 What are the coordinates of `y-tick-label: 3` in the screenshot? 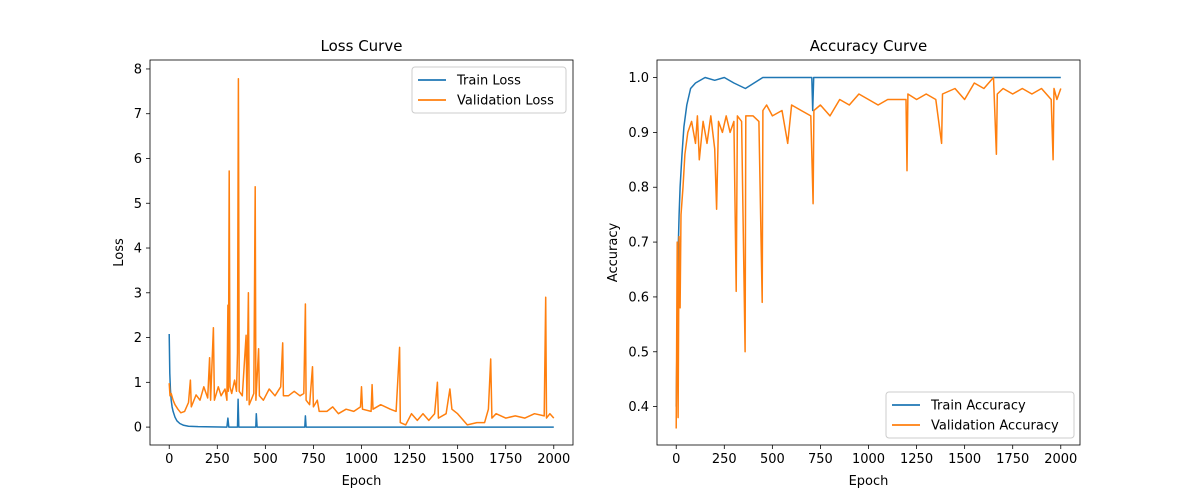 It's located at (138, 293).